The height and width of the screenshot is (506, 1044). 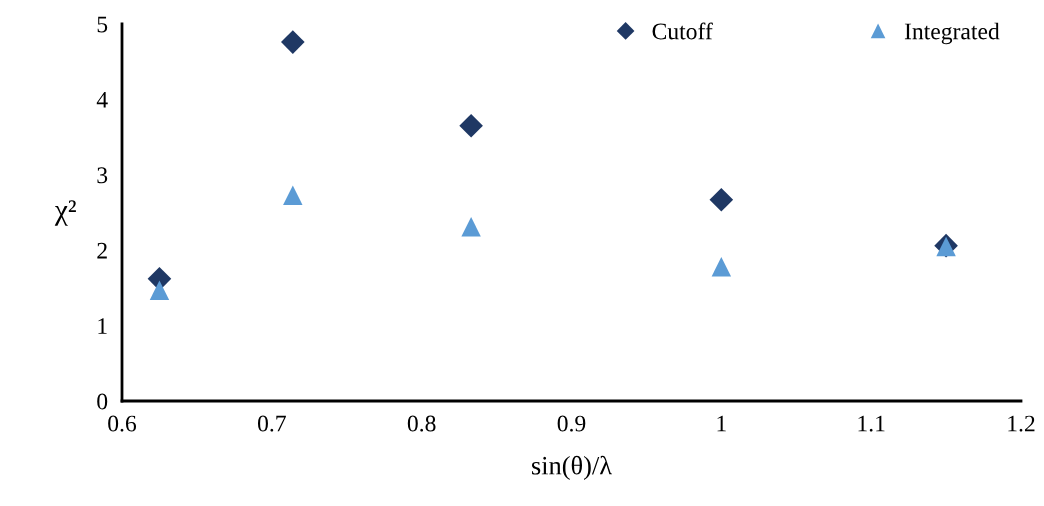 What do you see at coordinates (122, 423) in the screenshot?
I see `x-tick-label: 0.6` at bounding box center [122, 423].